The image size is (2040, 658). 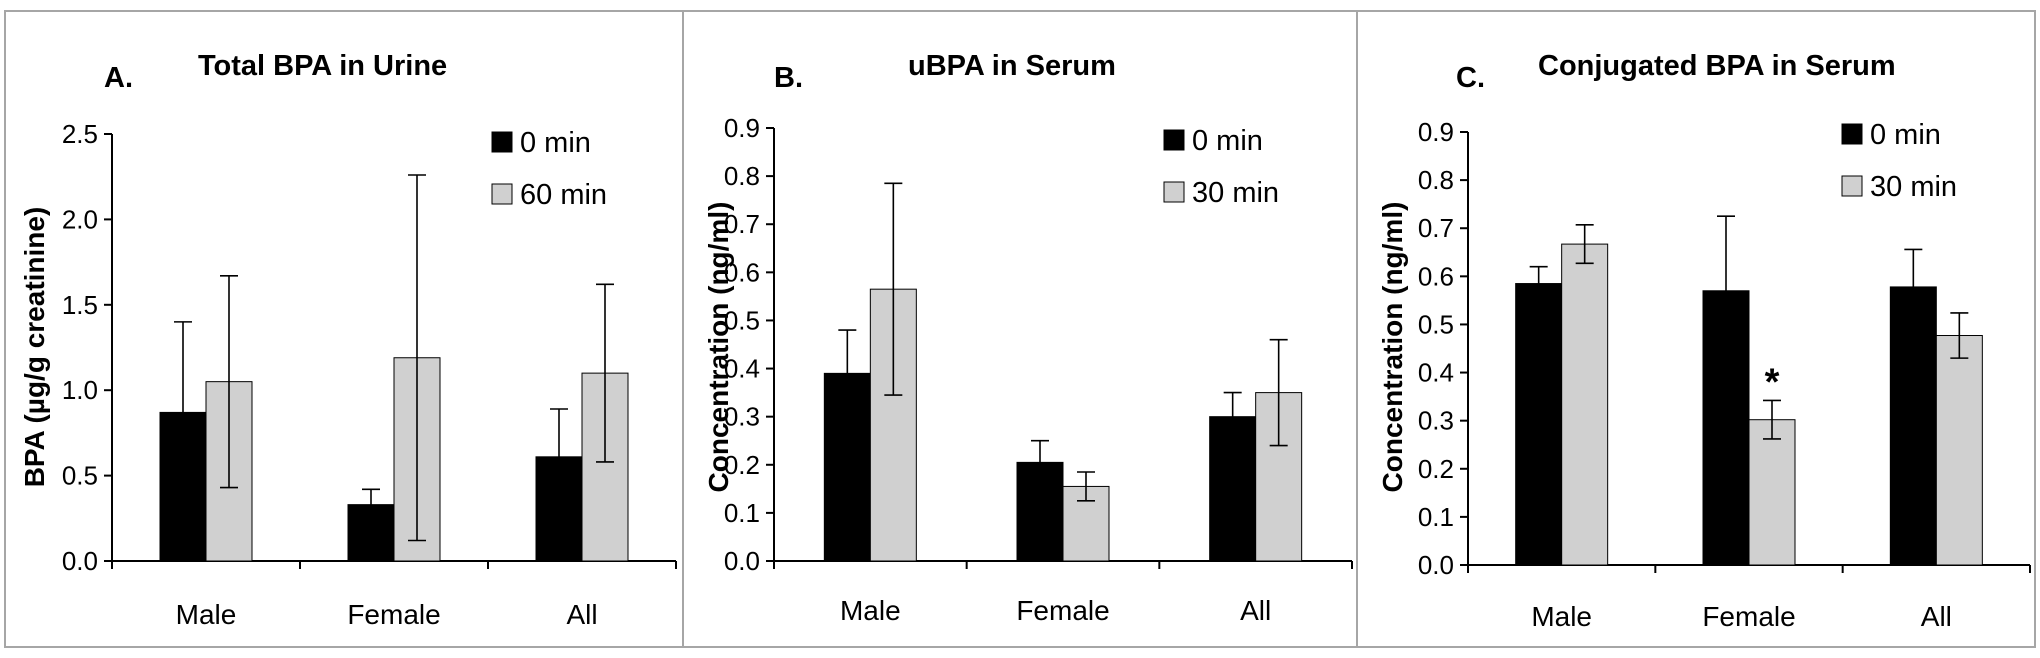 What do you see at coordinates (1772, 382) in the screenshot?
I see `significance-marker: *` at bounding box center [1772, 382].